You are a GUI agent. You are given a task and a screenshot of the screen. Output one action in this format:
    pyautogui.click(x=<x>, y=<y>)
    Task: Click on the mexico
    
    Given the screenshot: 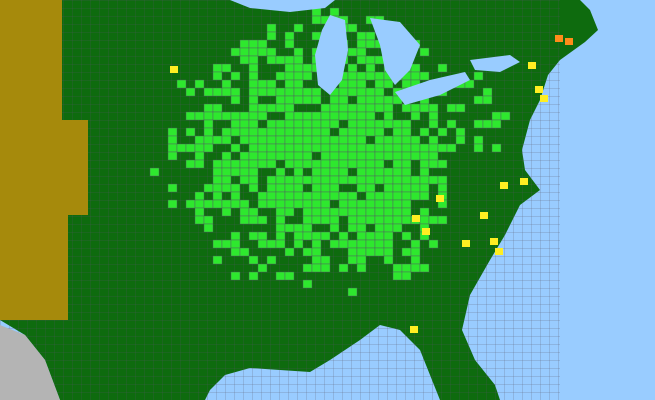 What is the action you would take?
    pyautogui.click(x=30, y=362)
    